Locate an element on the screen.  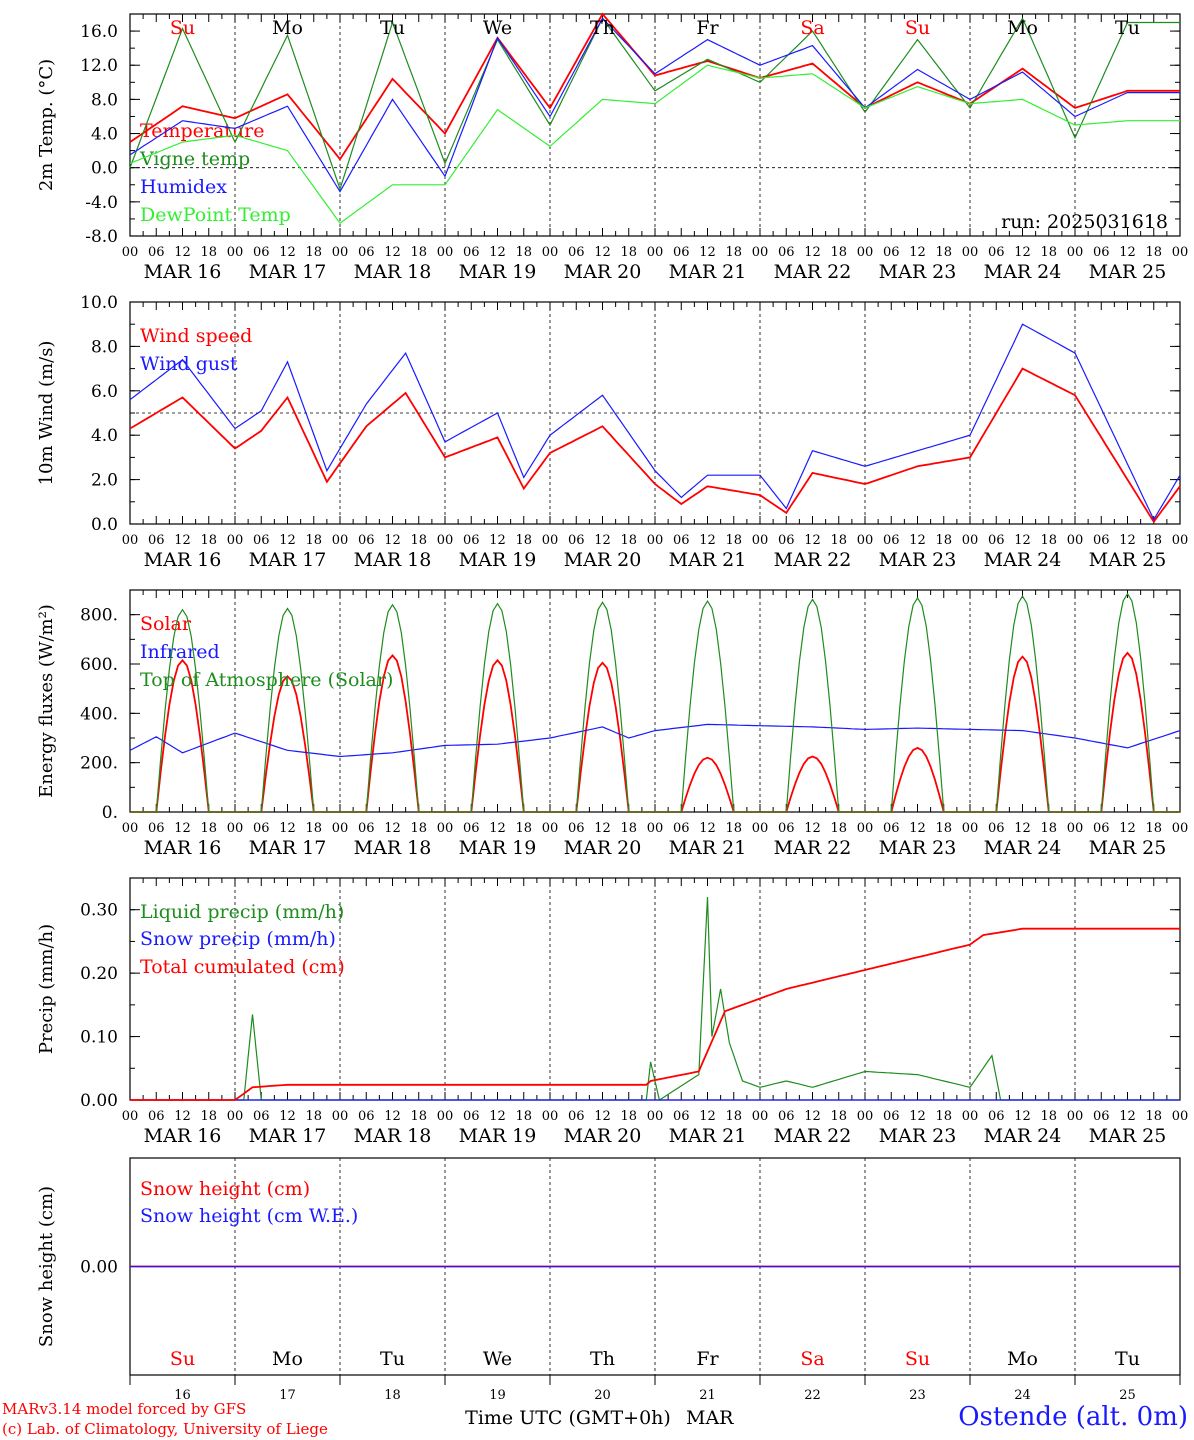
series-line-humidex is located at coordinates (654, 105).